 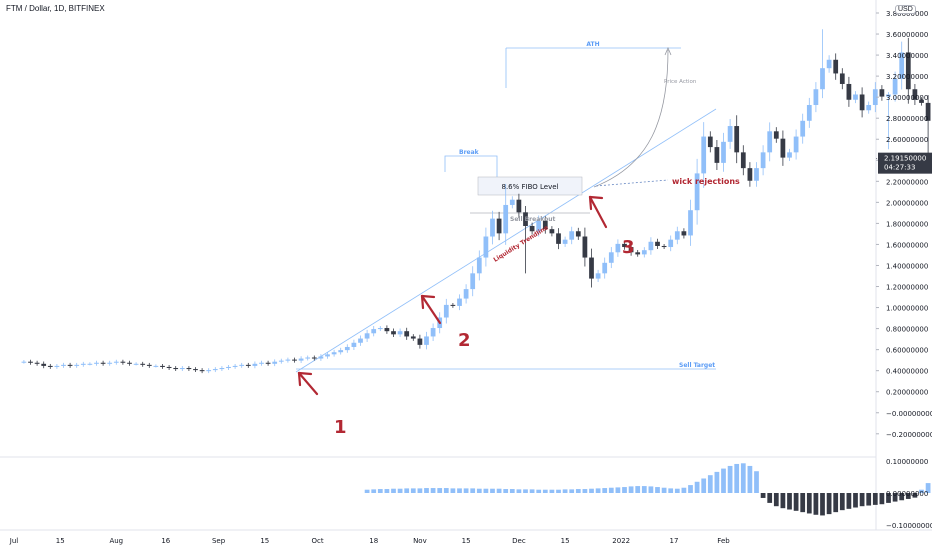 I want to click on current-price-badge, so click(x=905, y=163).